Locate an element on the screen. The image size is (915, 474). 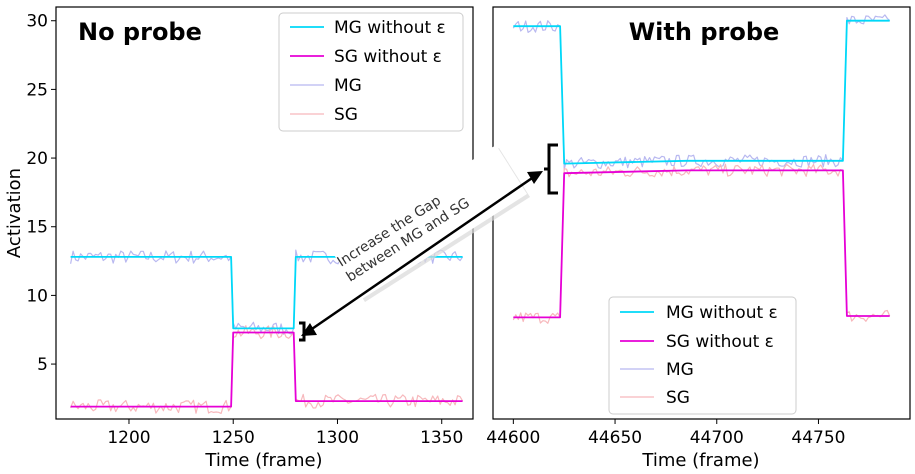
panel-title: No probe is located at coordinates (140, 32).